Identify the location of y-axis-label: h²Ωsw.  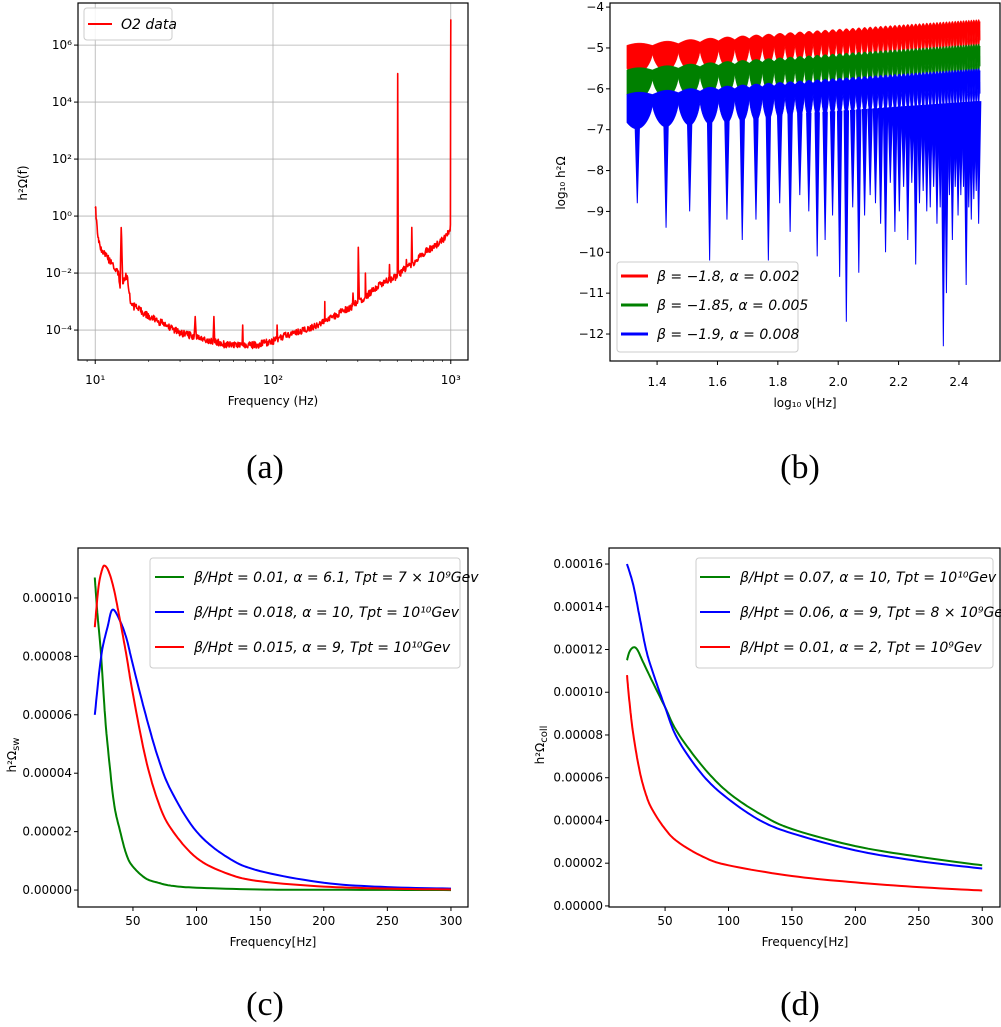
(13, 755).